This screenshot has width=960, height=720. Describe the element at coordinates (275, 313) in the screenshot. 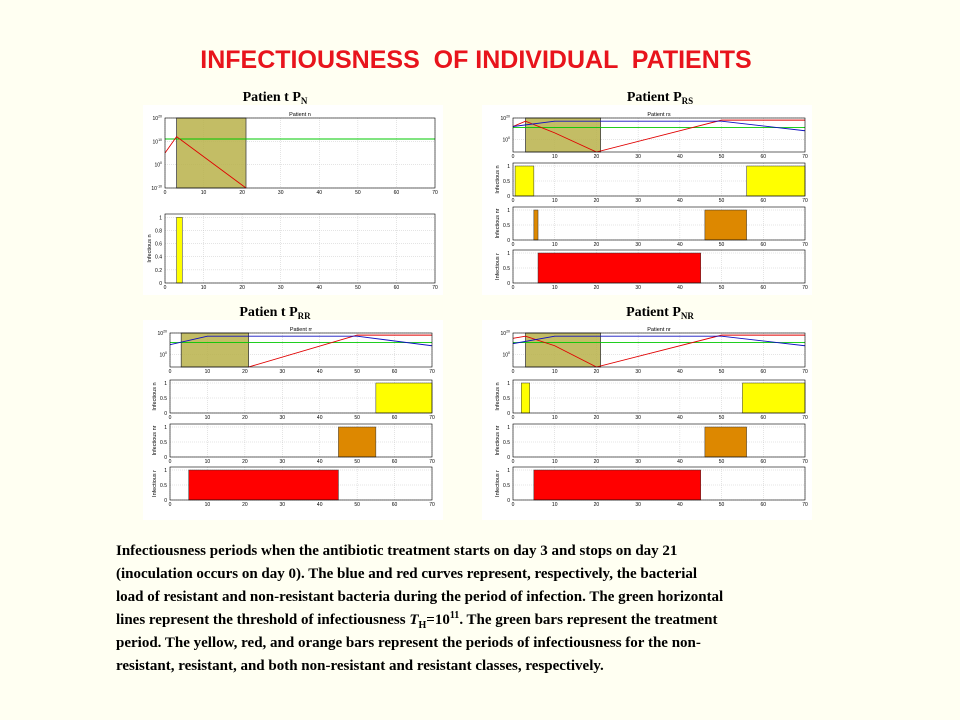

I see `panel-label: Patien t PRR` at that location.